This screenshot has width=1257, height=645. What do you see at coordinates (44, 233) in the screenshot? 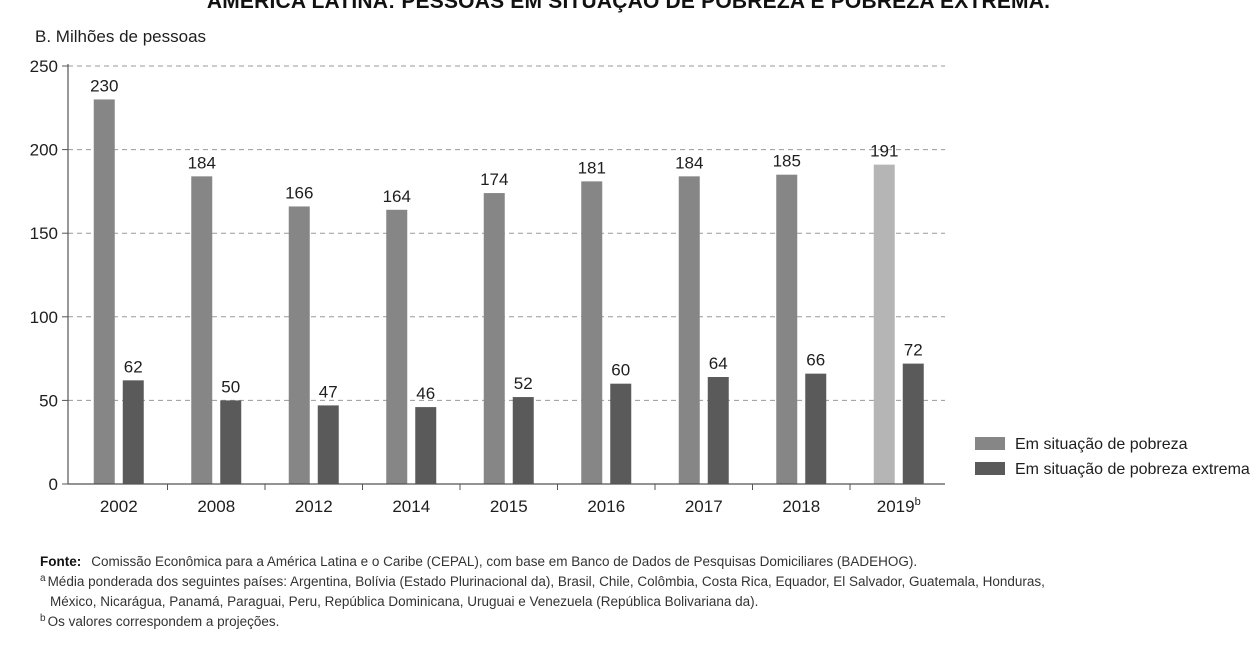
I see `y-tick-label: 150` at bounding box center [44, 233].